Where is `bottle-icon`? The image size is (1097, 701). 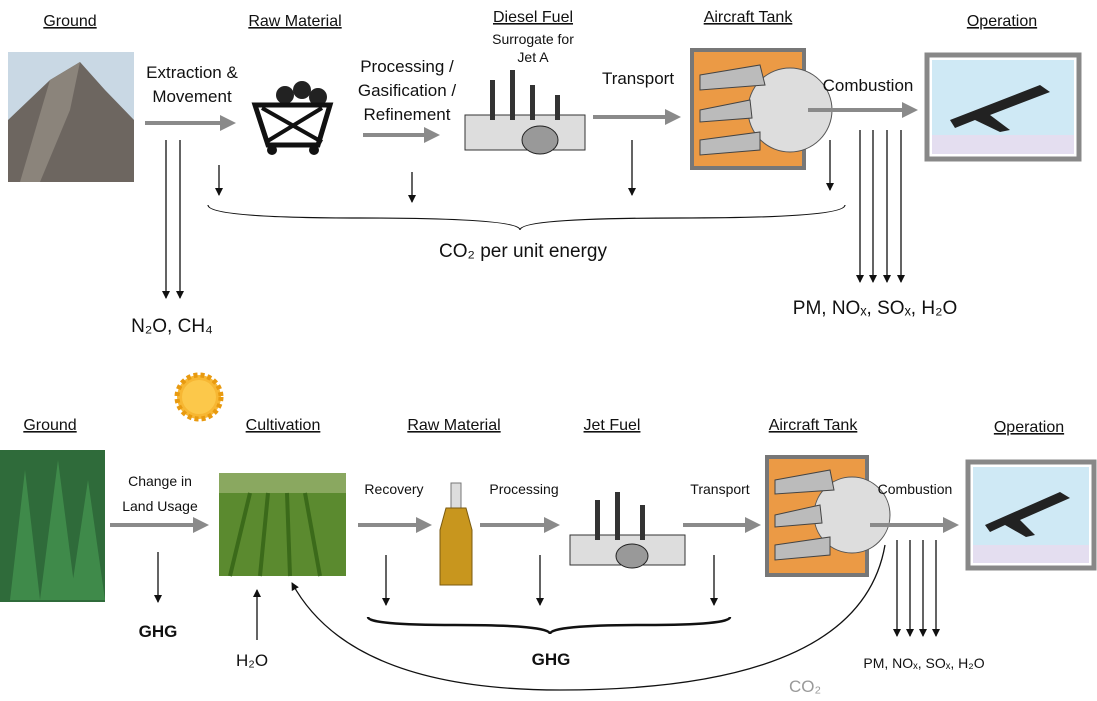 bottle-icon is located at coordinates (456, 534).